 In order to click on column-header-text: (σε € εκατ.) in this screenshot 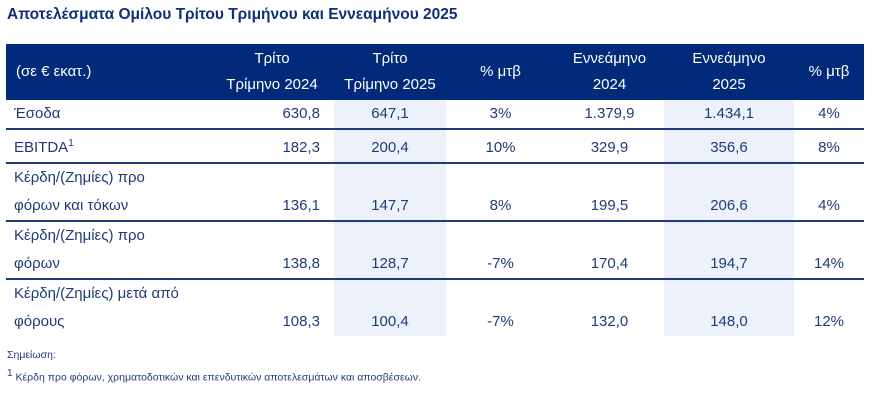, I will do `click(54, 71)`.